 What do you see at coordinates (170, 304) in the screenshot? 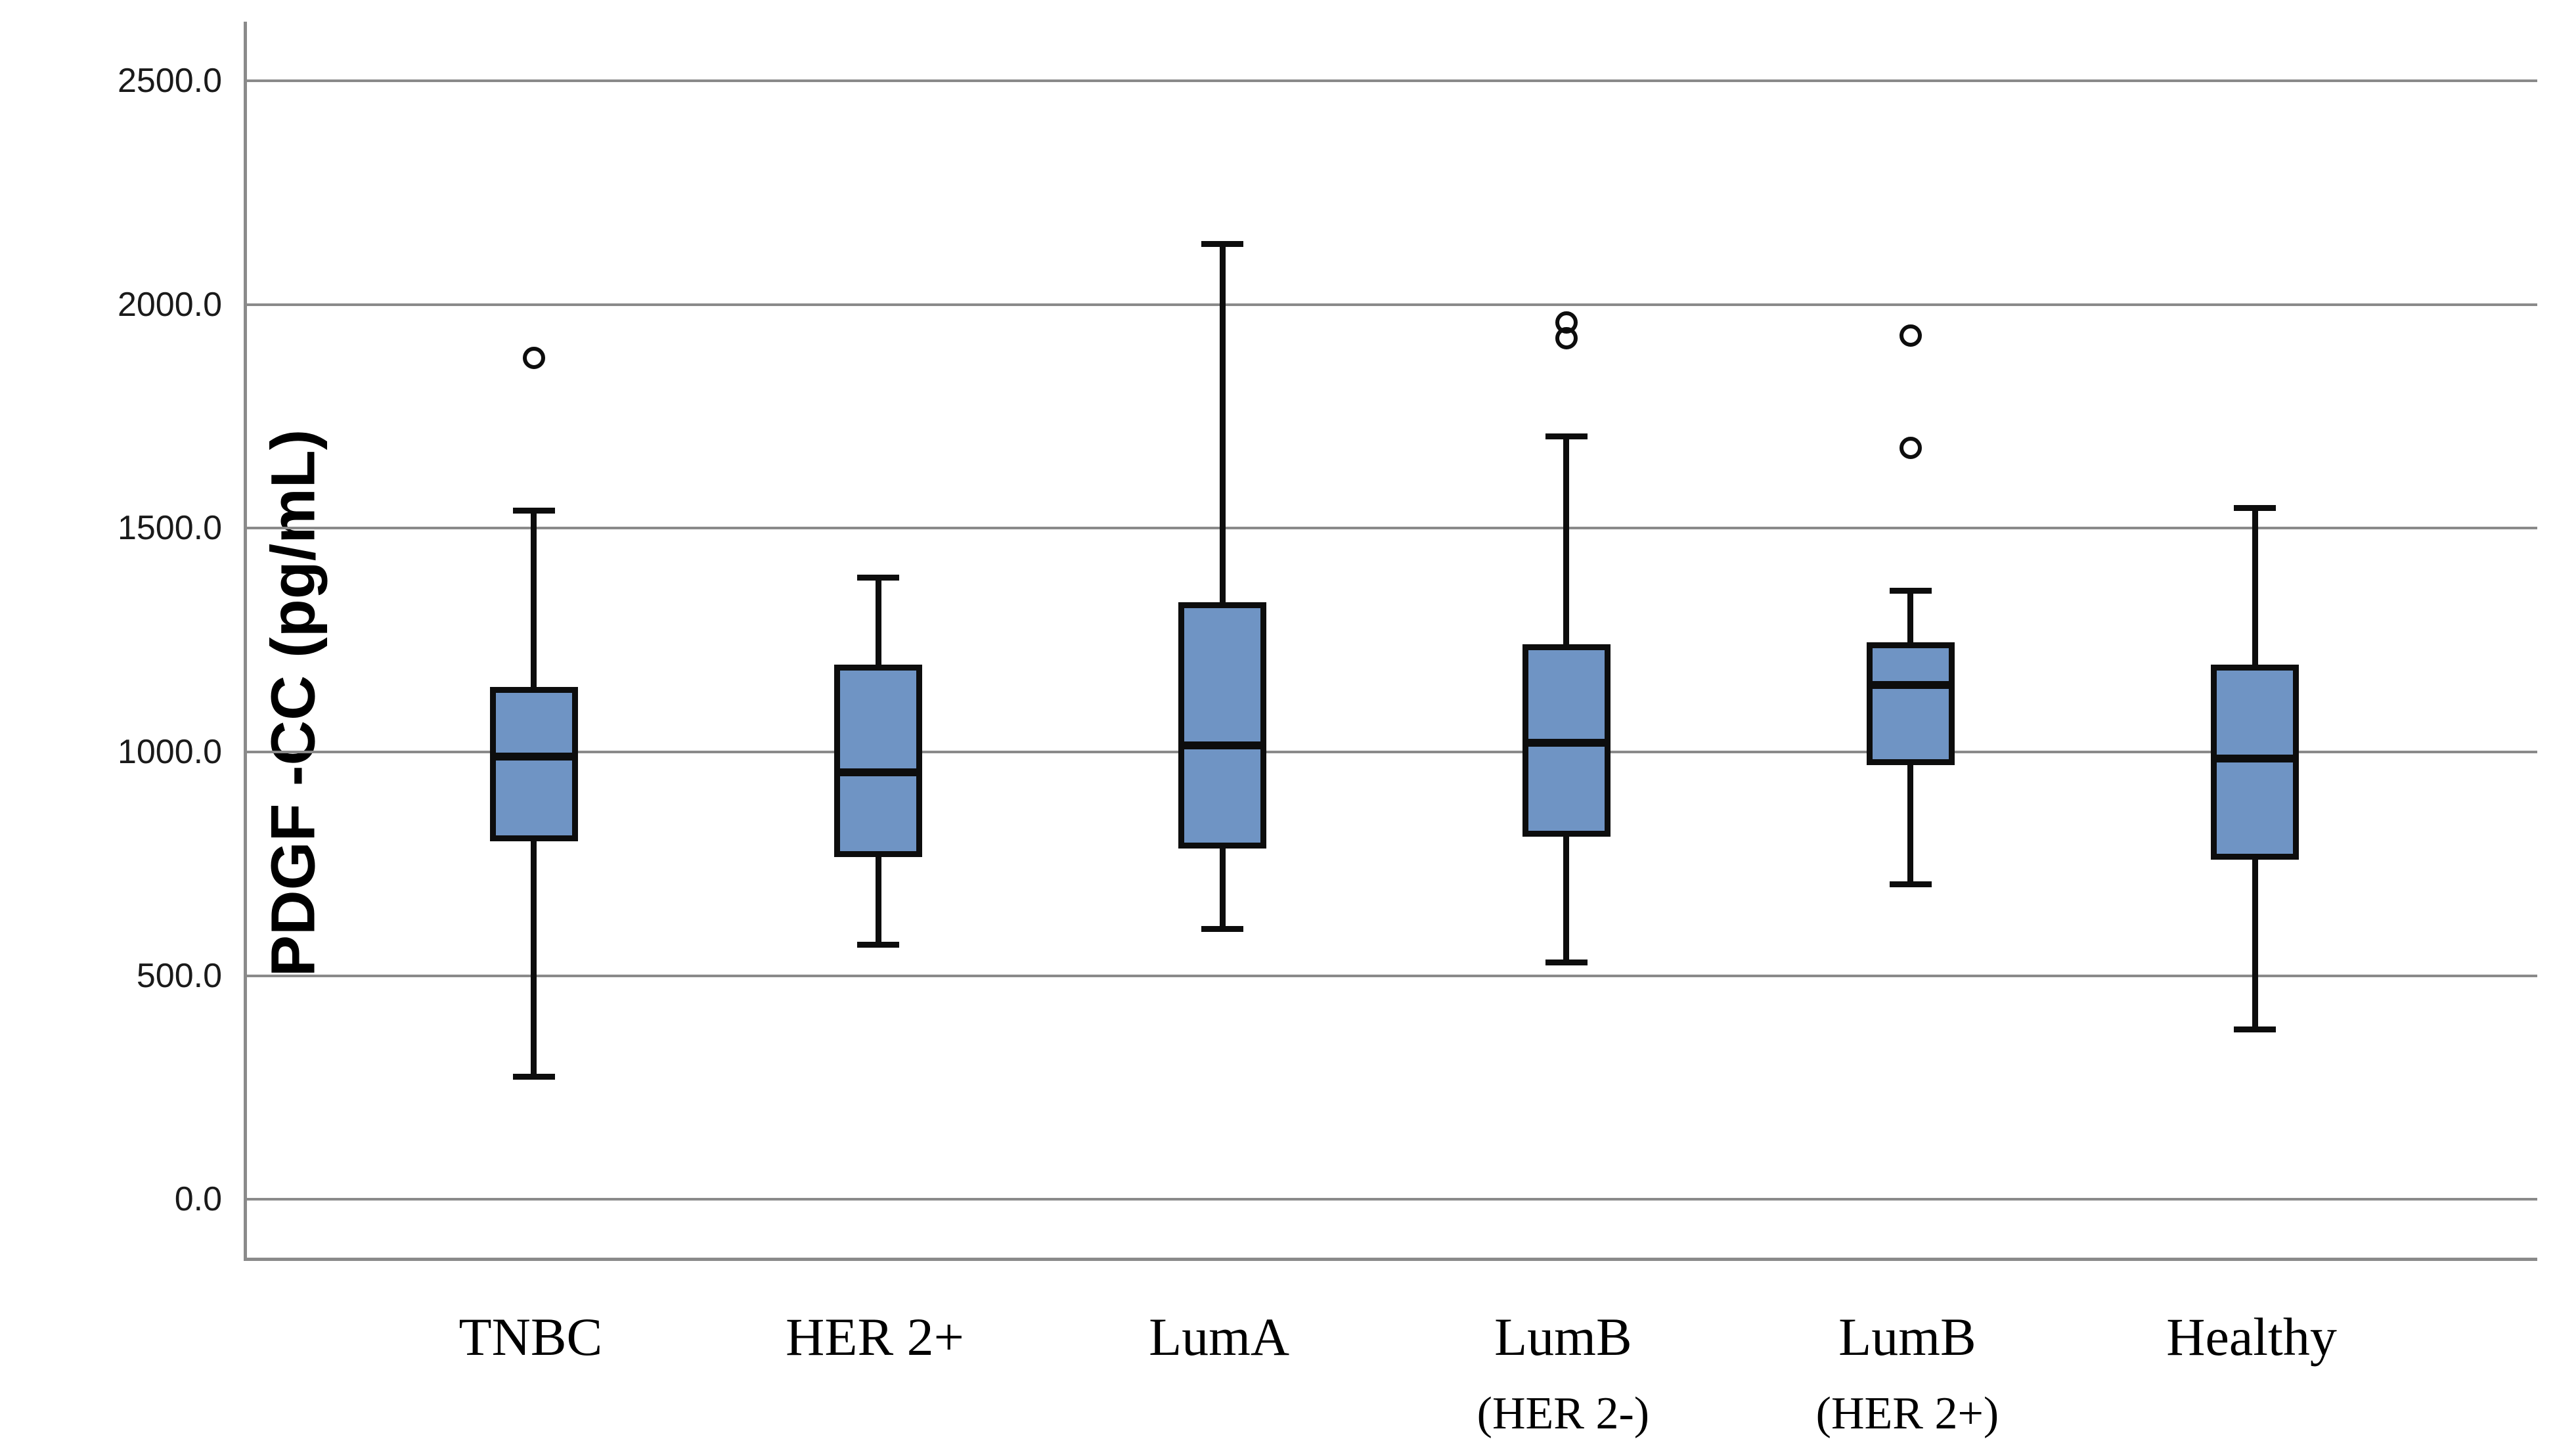
I see `y-tick-label: 2000.0` at bounding box center [170, 304].